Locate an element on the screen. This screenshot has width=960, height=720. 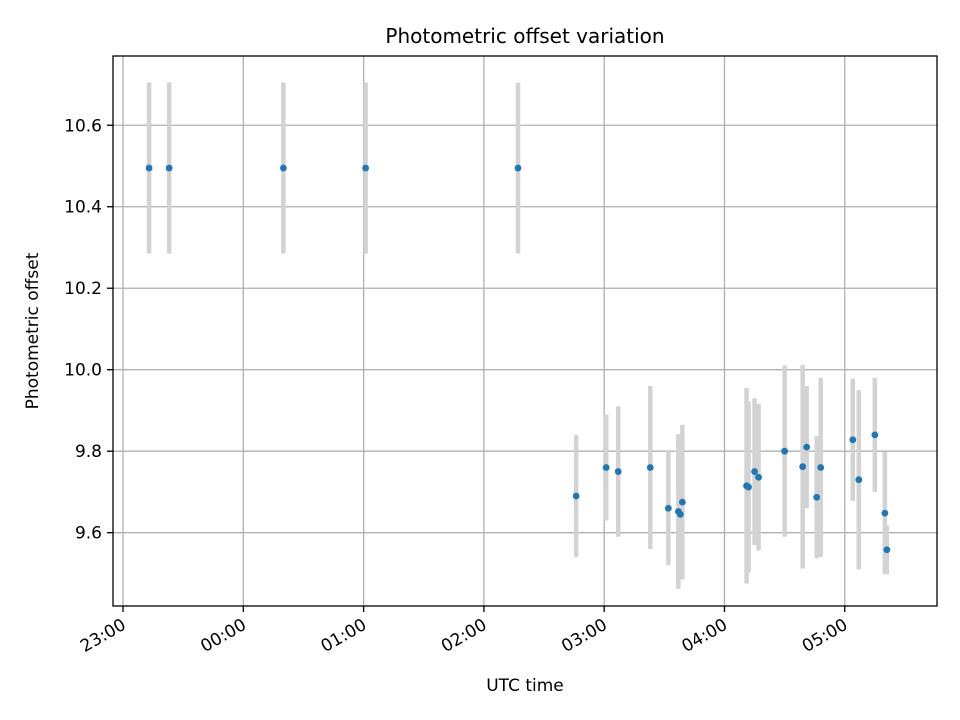
y-tick-label: 10.2 is located at coordinates (83, 289).